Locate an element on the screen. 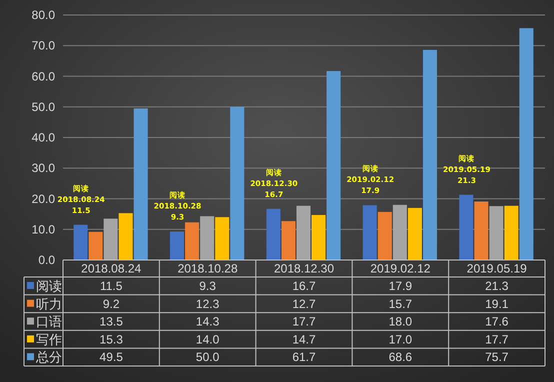 The height and width of the screenshot is (382, 554). data-label: 14.0 is located at coordinates (208, 339).